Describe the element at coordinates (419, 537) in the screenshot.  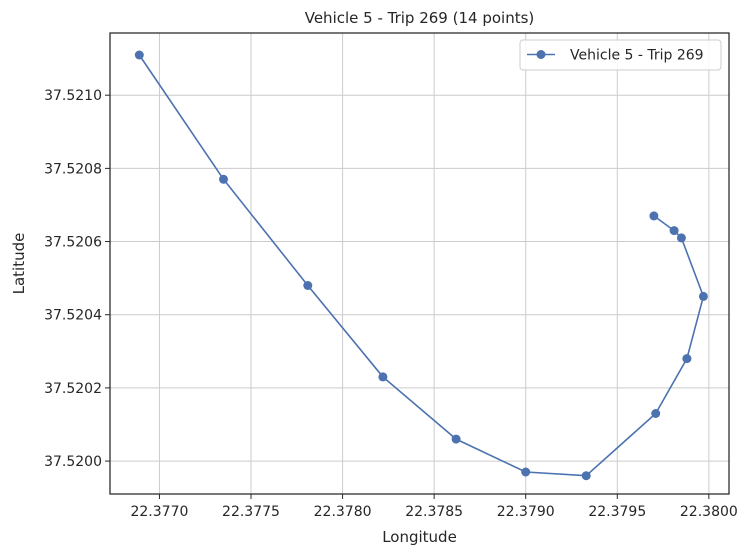
I see `x-axis-label: Longitude` at that location.